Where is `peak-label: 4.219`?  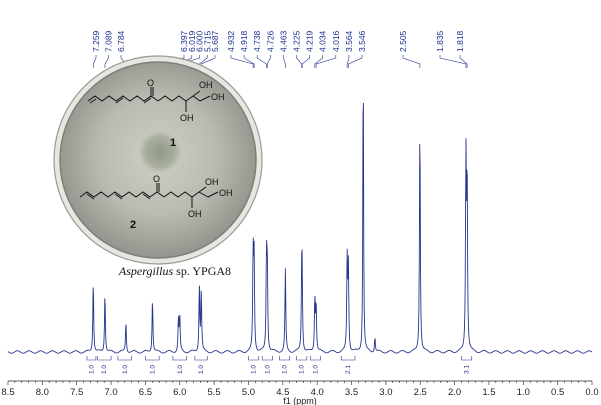 peak-label: 4.219 is located at coordinates (310, 41).